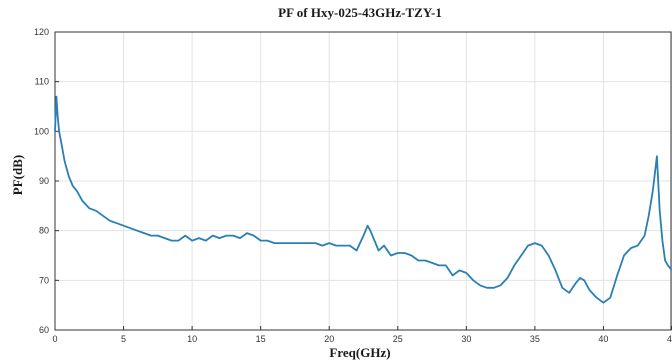  Describe the element at coordinates (42, 82) in the screenshot. I see `y-tick-label: 110` at that location.